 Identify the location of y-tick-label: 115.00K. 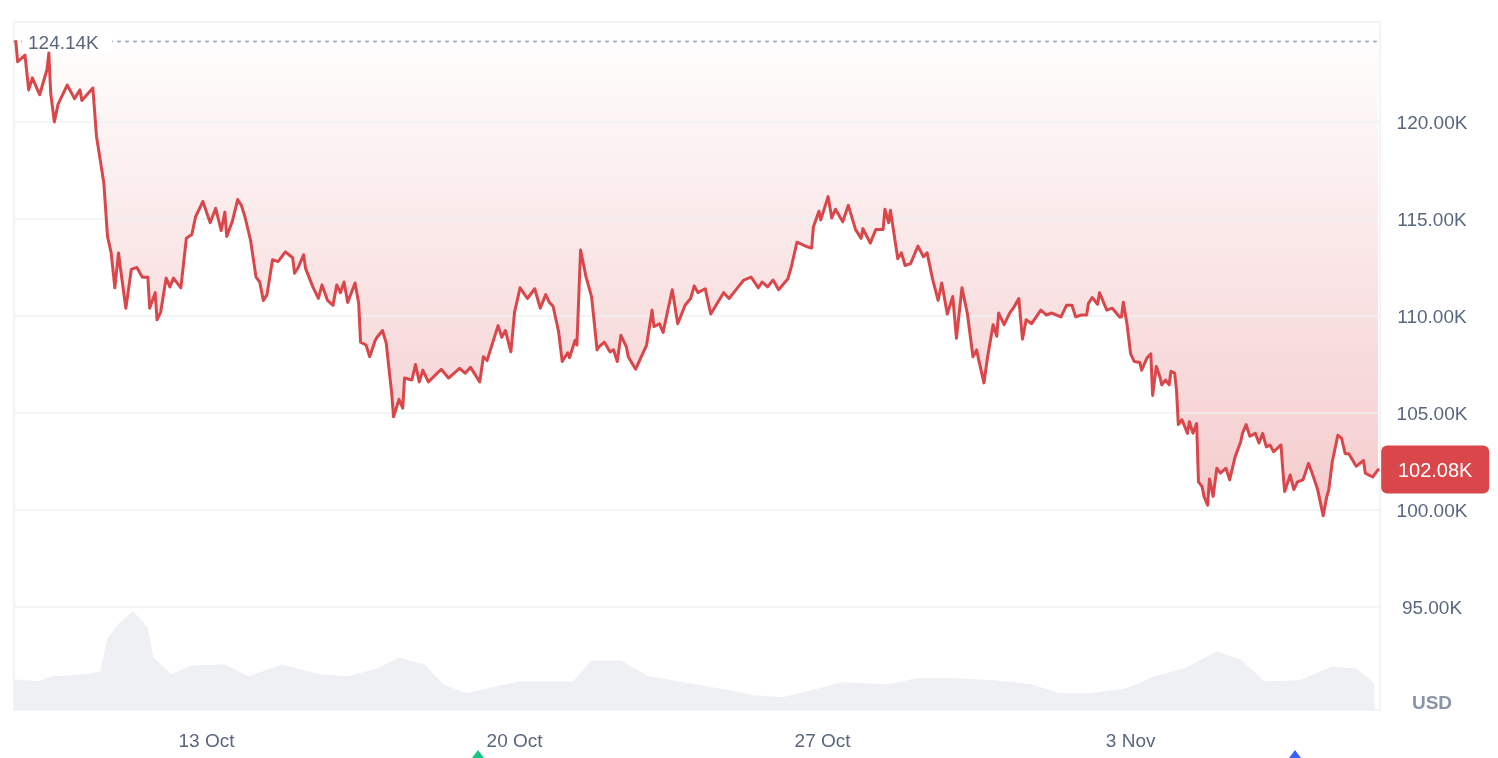
(1432, 219).